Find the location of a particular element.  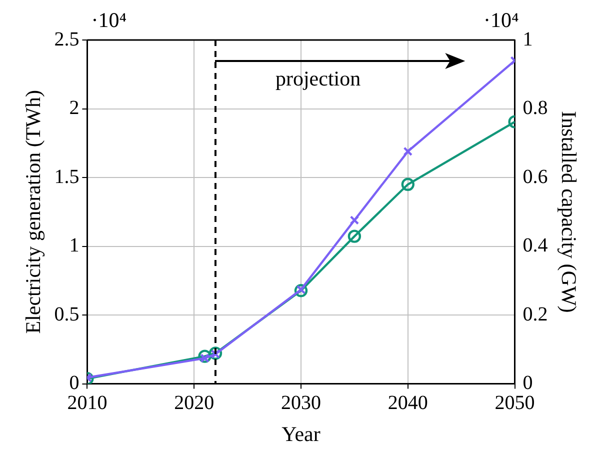

y2-tick-label: 0.2 is located at coordinates (535, 314).